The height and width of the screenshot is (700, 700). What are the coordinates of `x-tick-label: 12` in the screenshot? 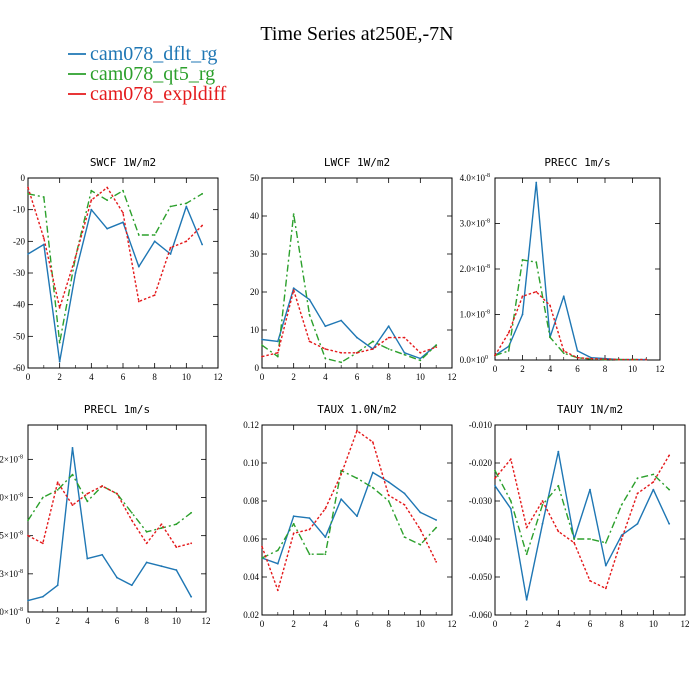 It's located at (206, 621).